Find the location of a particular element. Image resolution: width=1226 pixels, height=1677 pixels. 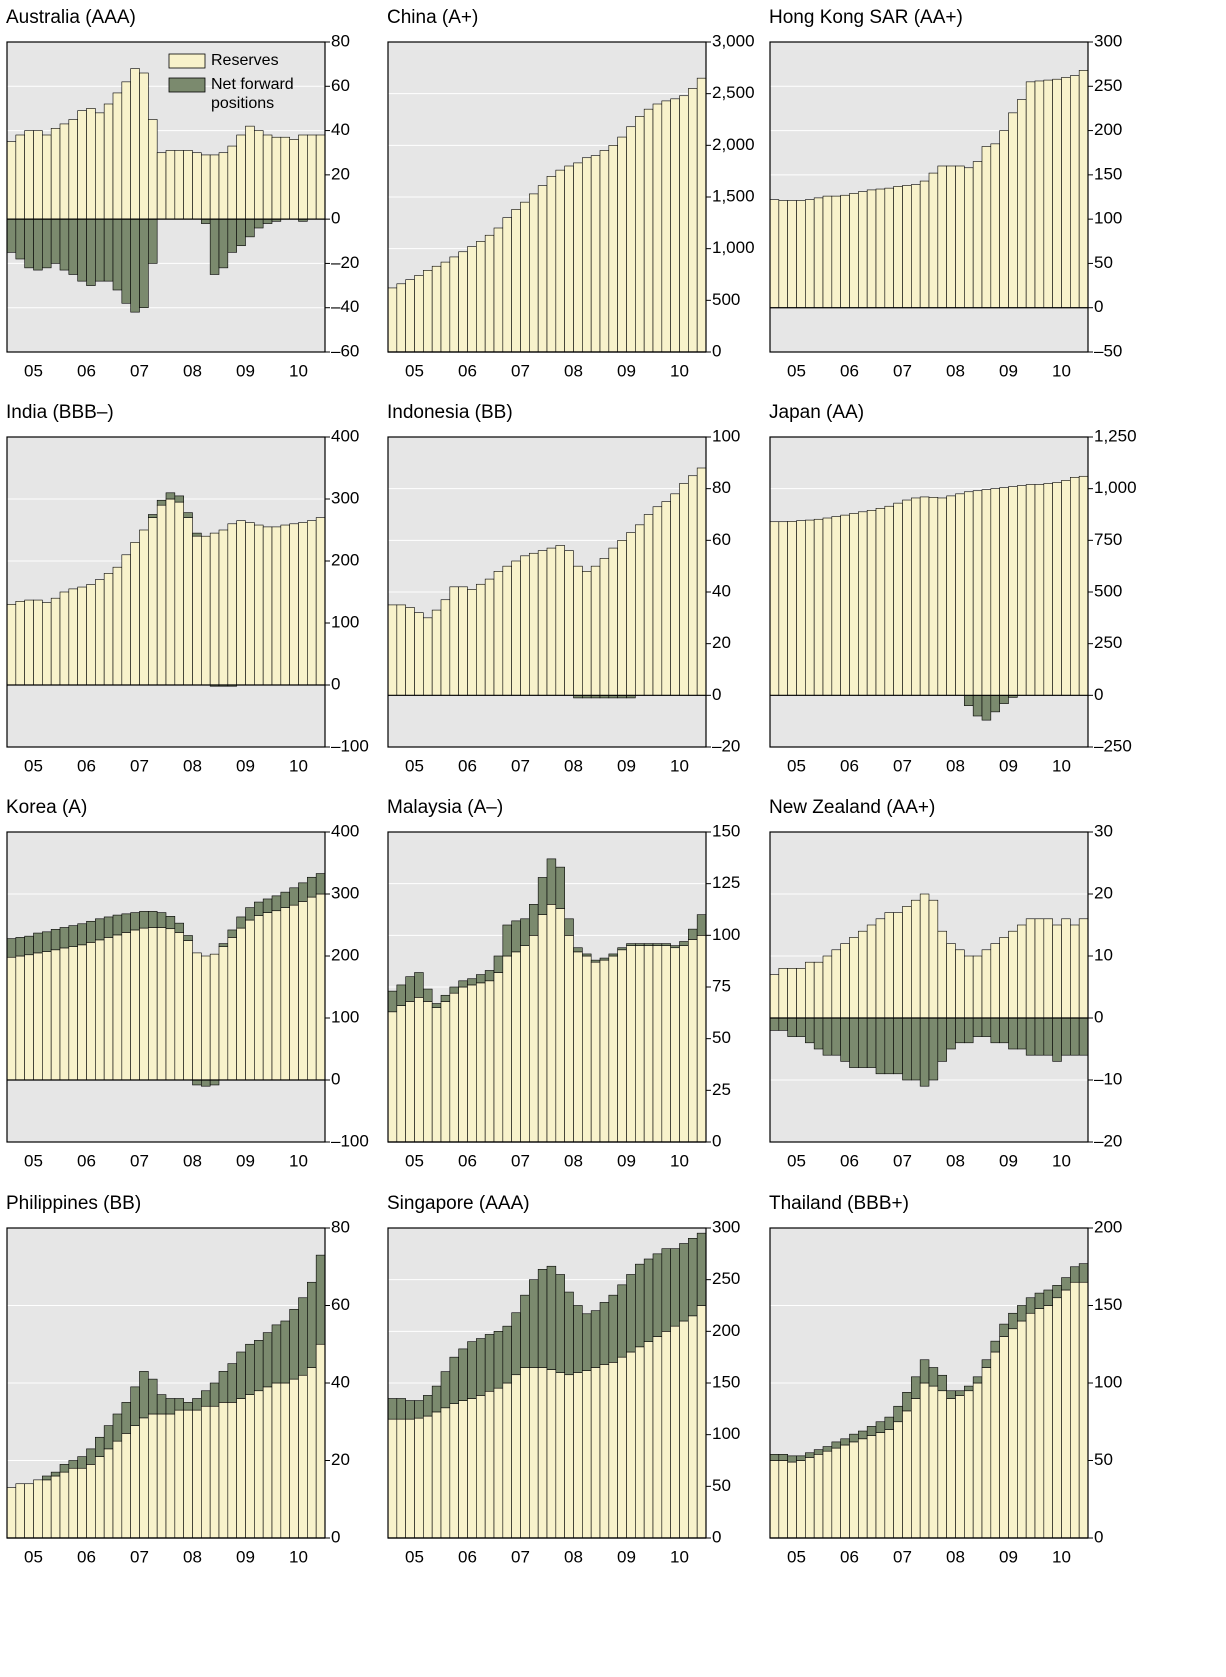

y-tick-label: 1,500 is located at coordinates (733, 195).